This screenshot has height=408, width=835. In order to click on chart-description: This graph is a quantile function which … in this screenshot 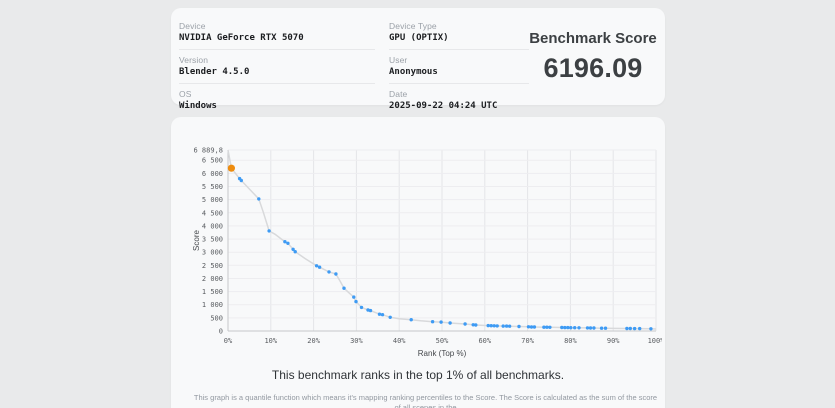, I will do `click(425, 400)`.